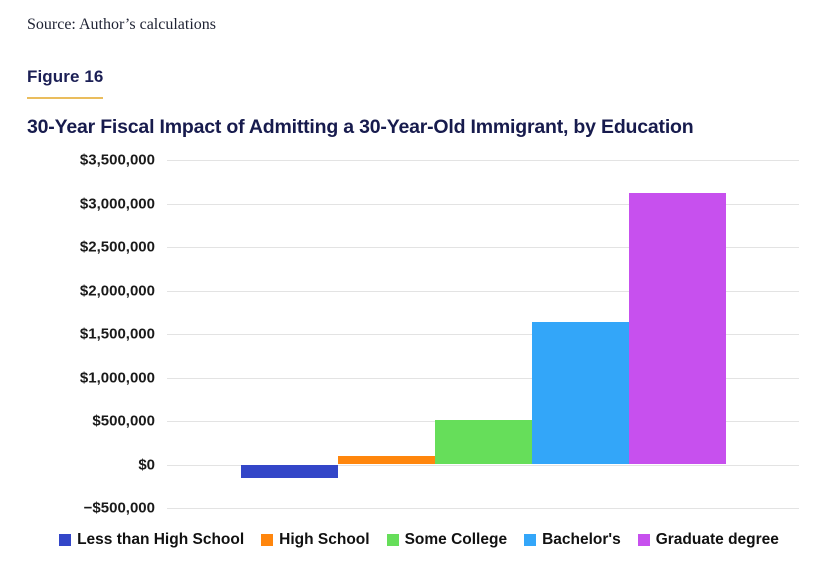 The width and height of the screenshot is (831, 582). I want to click on figure-gold-rule, so click(65, 98).